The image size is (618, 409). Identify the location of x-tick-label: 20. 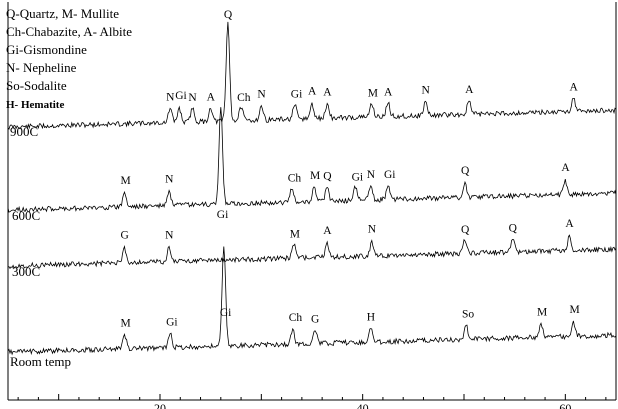
(160, 405).